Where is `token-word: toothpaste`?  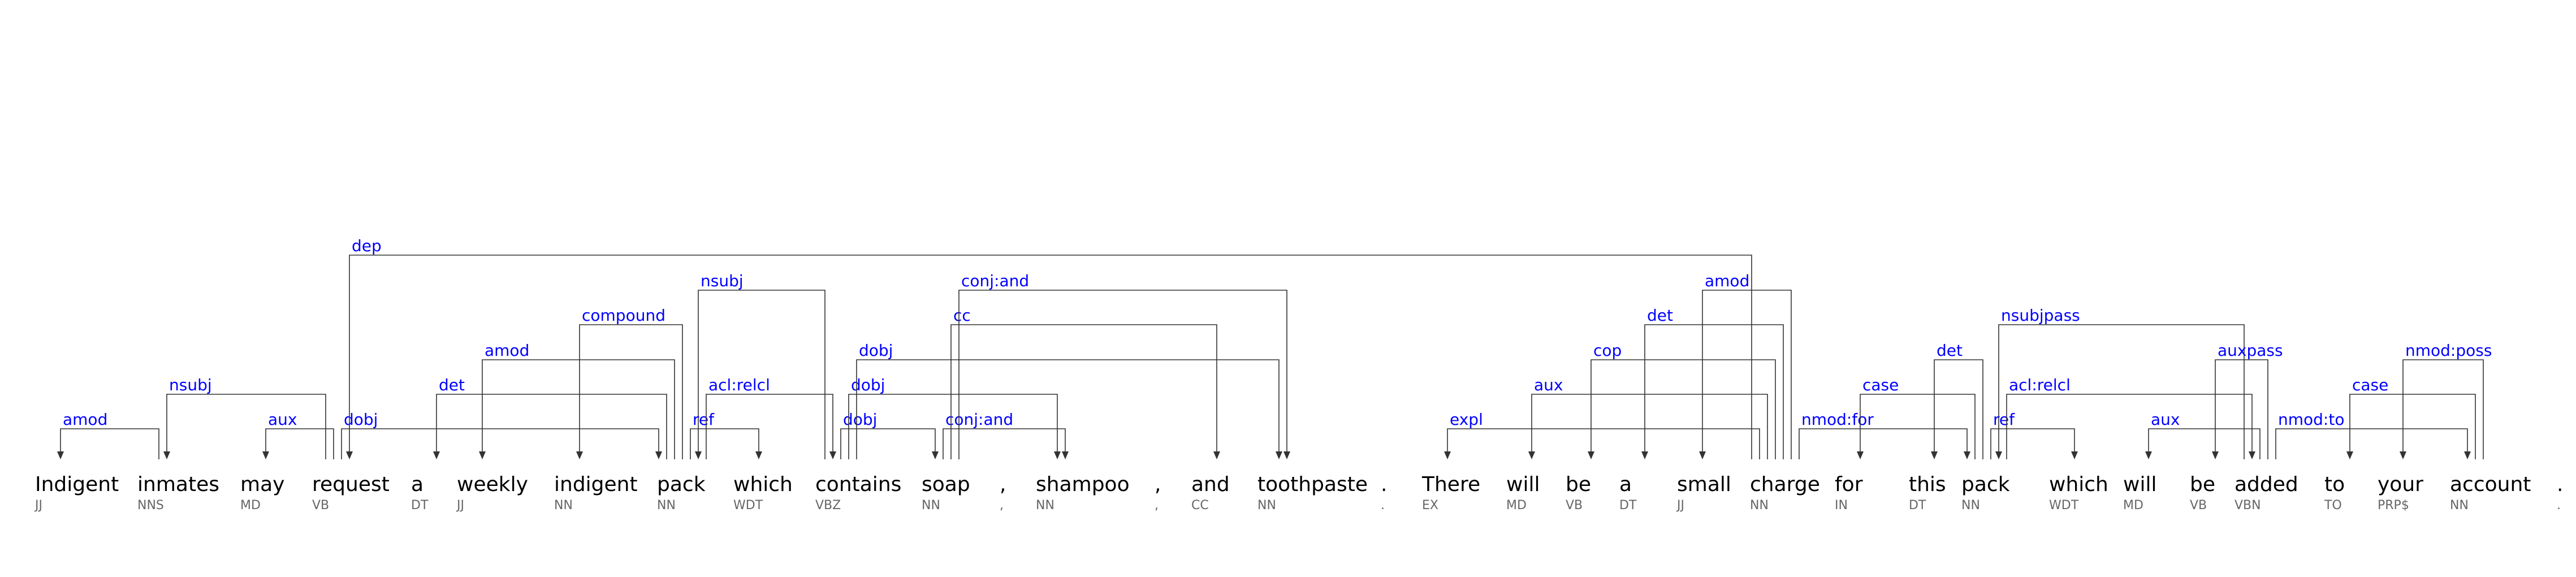
token-word: toothpaste is located at coordinates (1312, 484).